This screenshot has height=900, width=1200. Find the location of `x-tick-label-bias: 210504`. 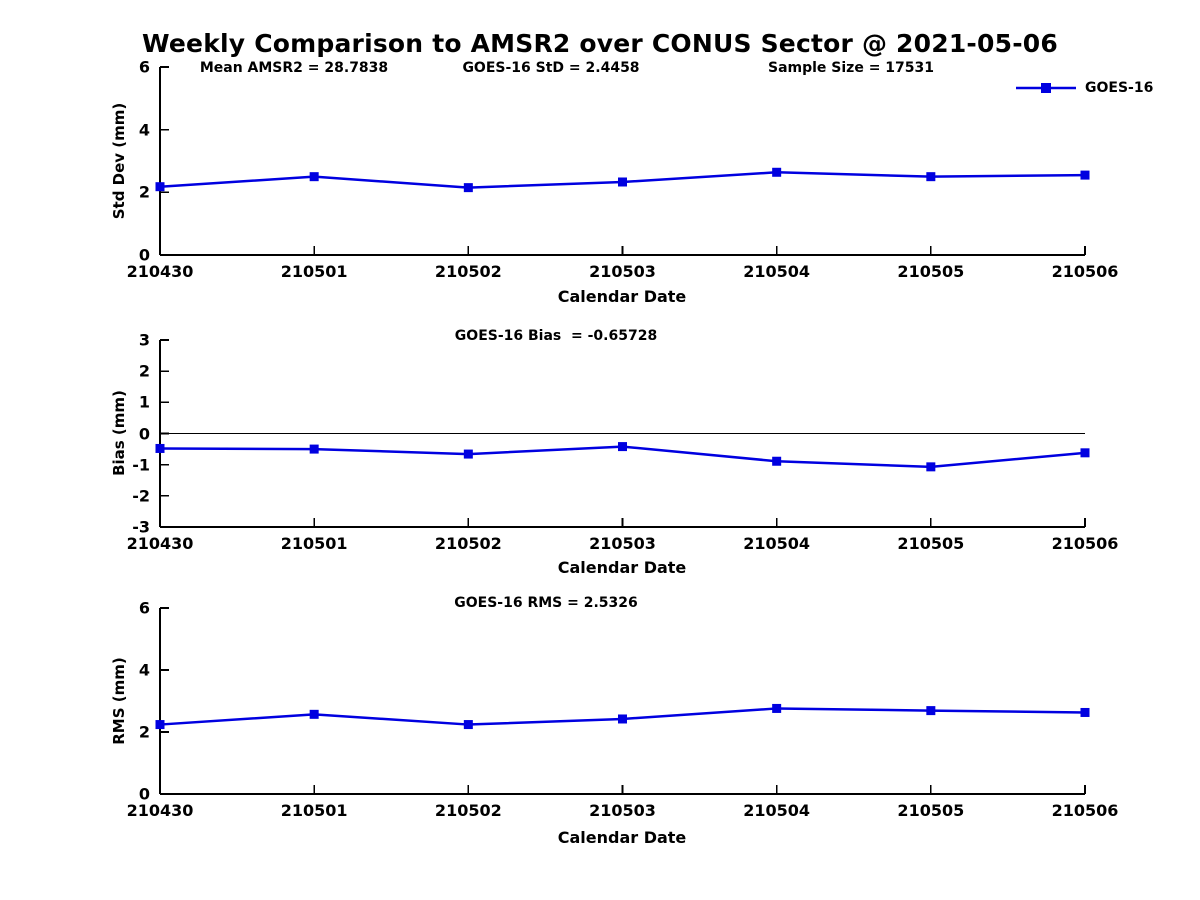

x-tick-label-bias: 210504 is located at coordinates (777, 543).